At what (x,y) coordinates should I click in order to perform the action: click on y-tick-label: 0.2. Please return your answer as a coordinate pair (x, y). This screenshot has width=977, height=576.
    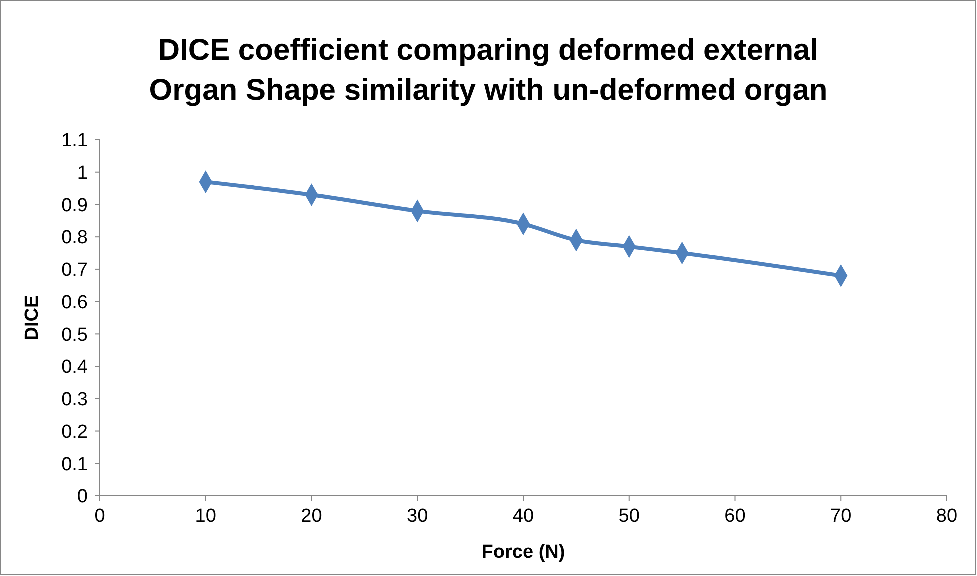
    Looking at the image, I should click on (75, 432).